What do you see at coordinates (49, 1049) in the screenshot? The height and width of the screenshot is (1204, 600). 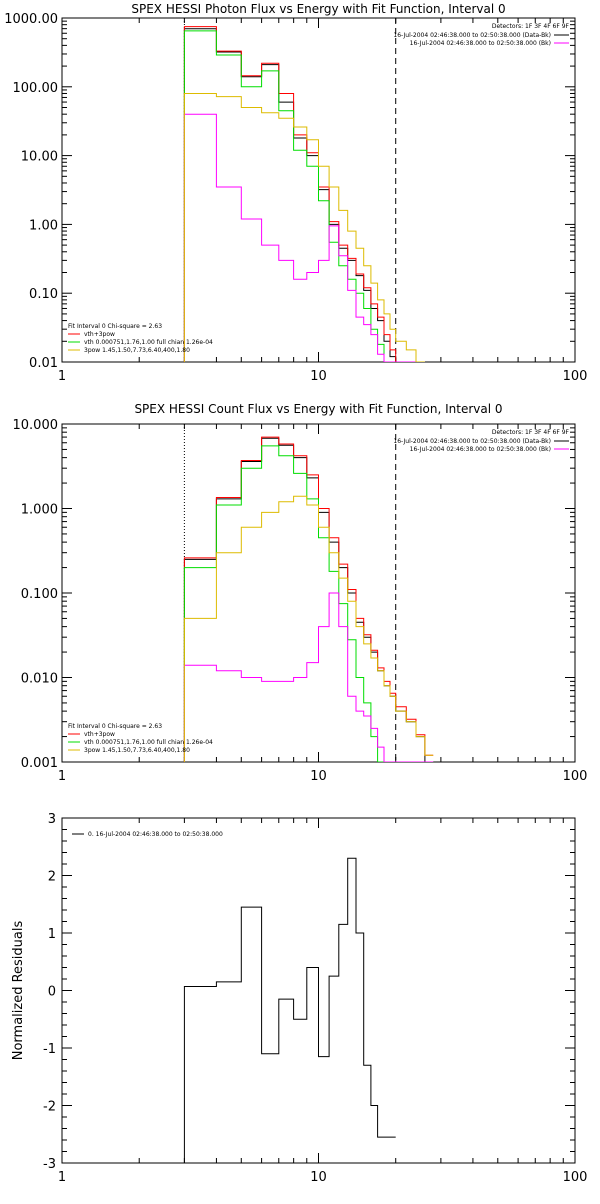 I see `y-tick-label: -1` at bounding box center [49, 1049].